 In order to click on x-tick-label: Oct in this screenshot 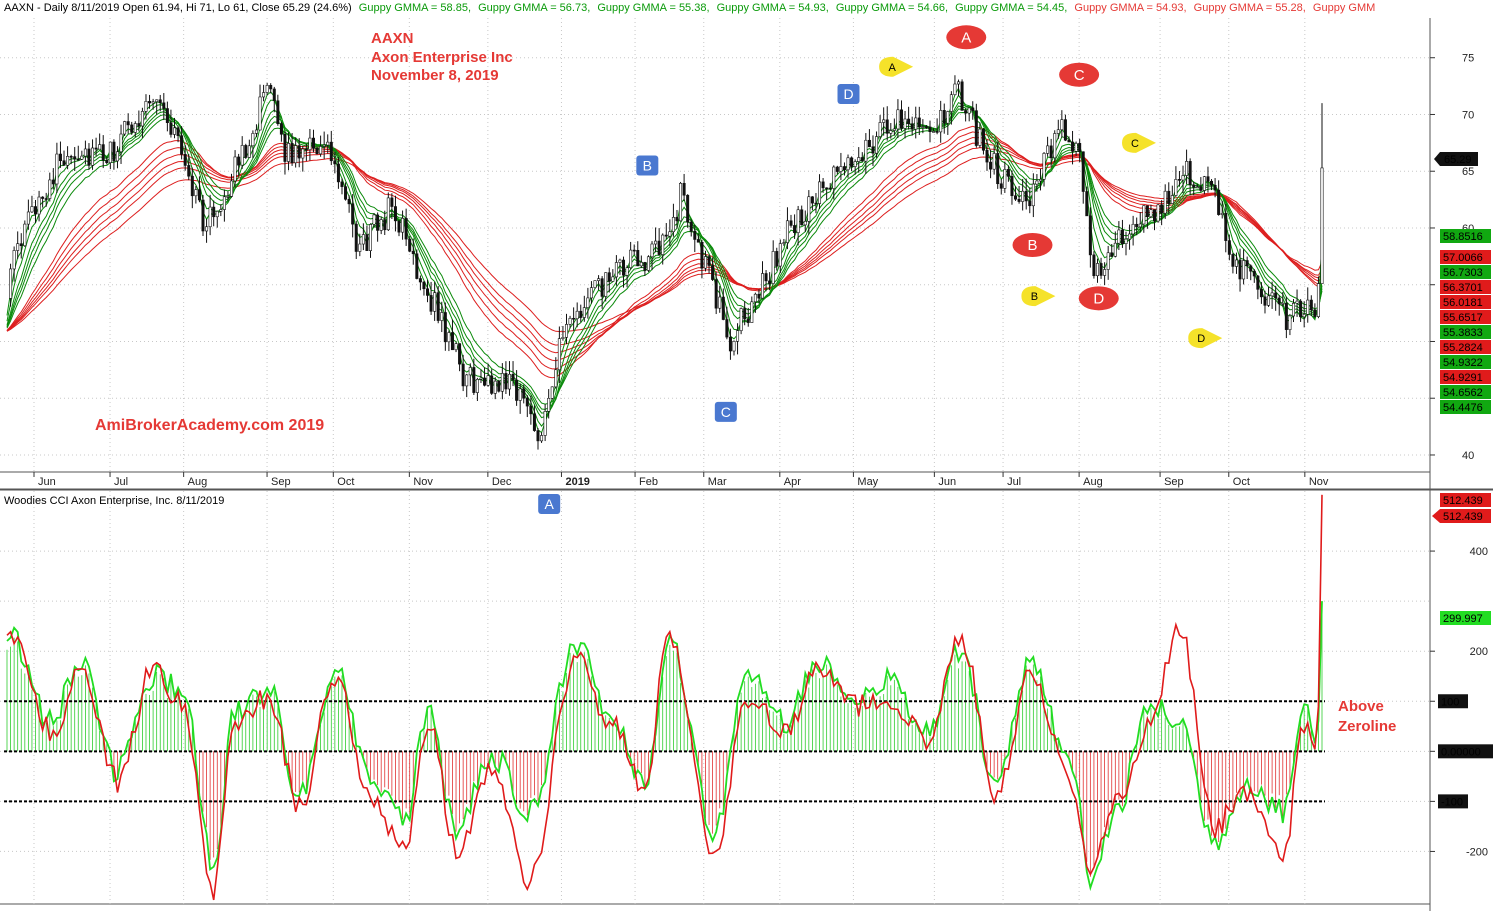, I will do `click(345, 482)`.